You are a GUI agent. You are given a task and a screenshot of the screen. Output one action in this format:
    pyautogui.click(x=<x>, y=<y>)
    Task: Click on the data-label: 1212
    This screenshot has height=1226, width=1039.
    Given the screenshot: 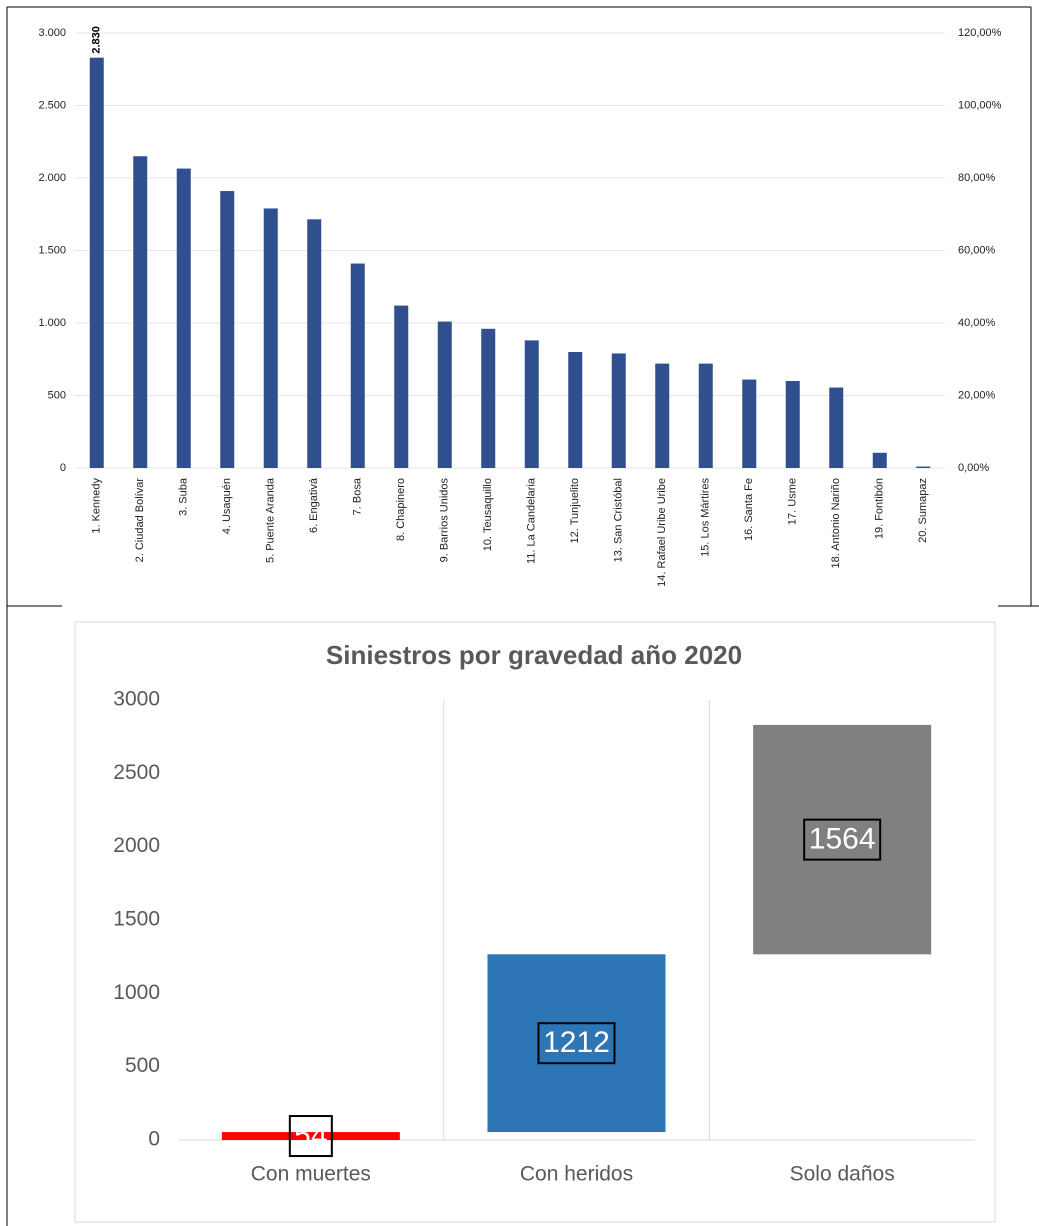 What is the action you would take?
    pyautogui.click(x=576, y=1042)
    